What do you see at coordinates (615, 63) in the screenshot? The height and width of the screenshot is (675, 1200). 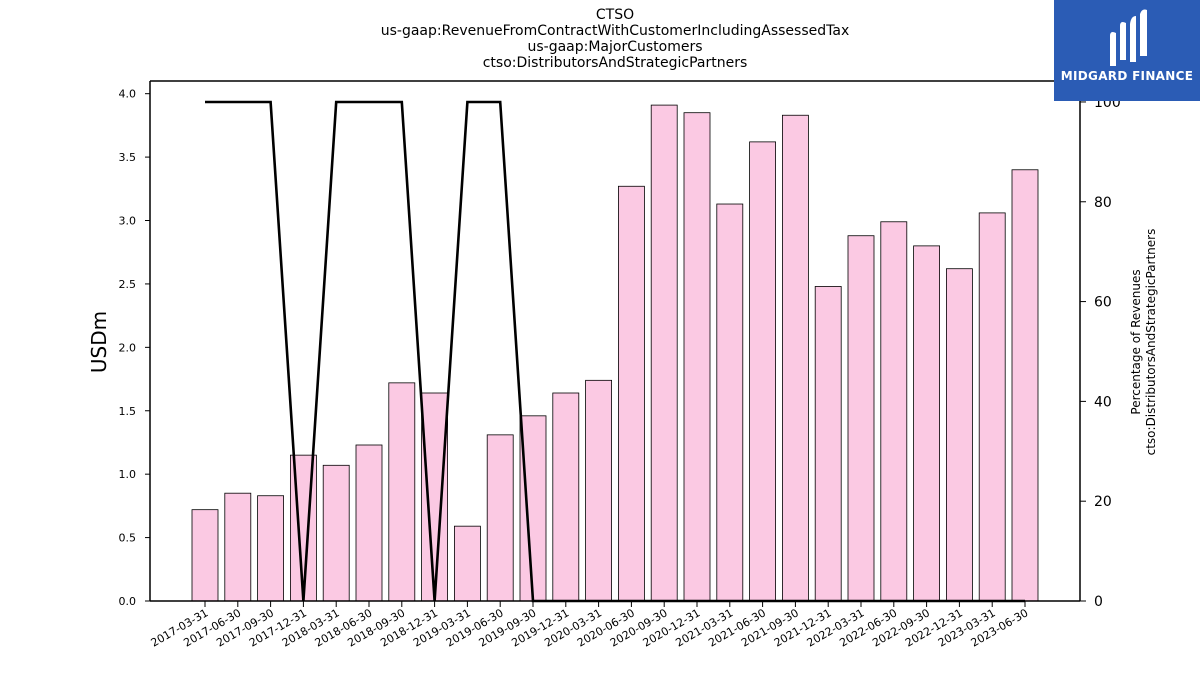 I see `chart-title-line-4: ctso:DistributorsAndStrategicPartners` at bounding box center [615, 63].